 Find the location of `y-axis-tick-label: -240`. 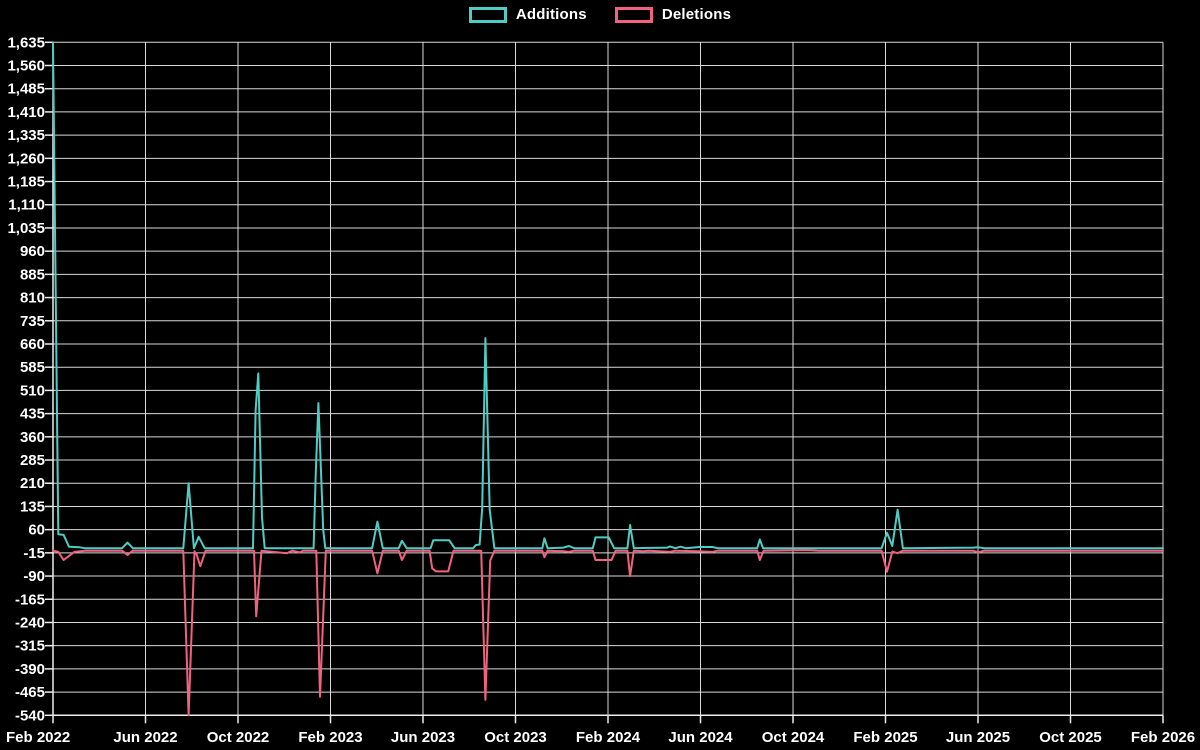

y-axis-tick-label: -240 is located at coordinates (30, 622).